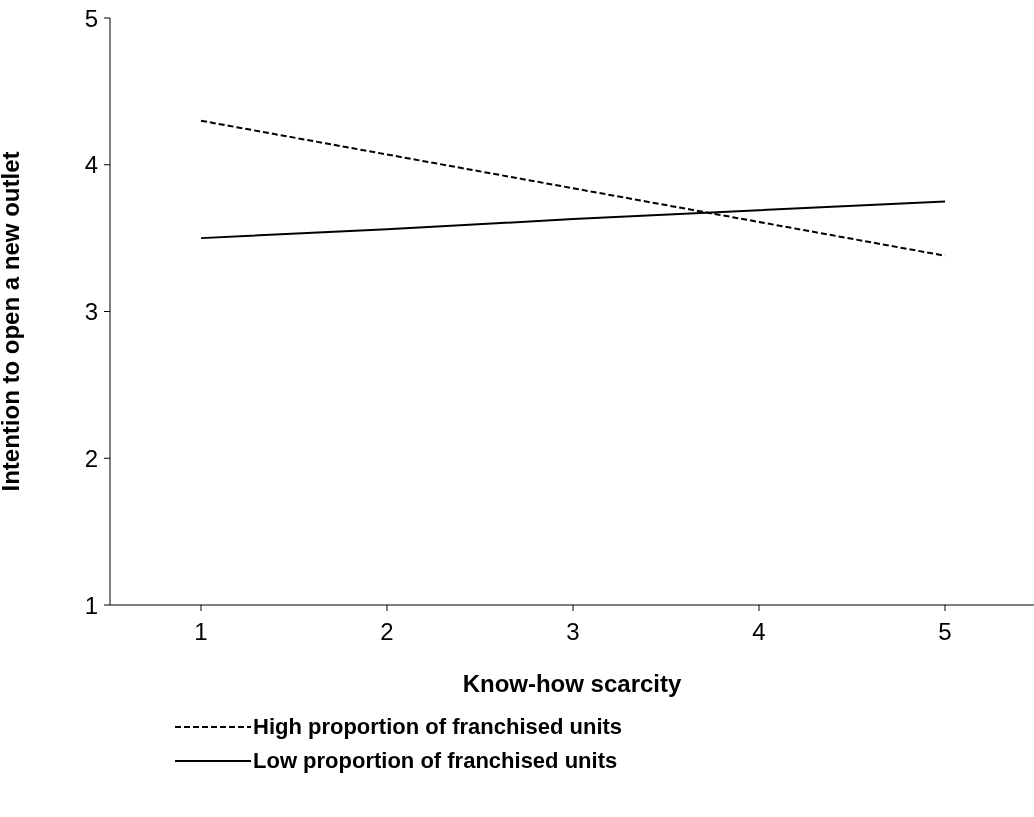  I want to click on y-tick-label: 5, so click(91, 18).